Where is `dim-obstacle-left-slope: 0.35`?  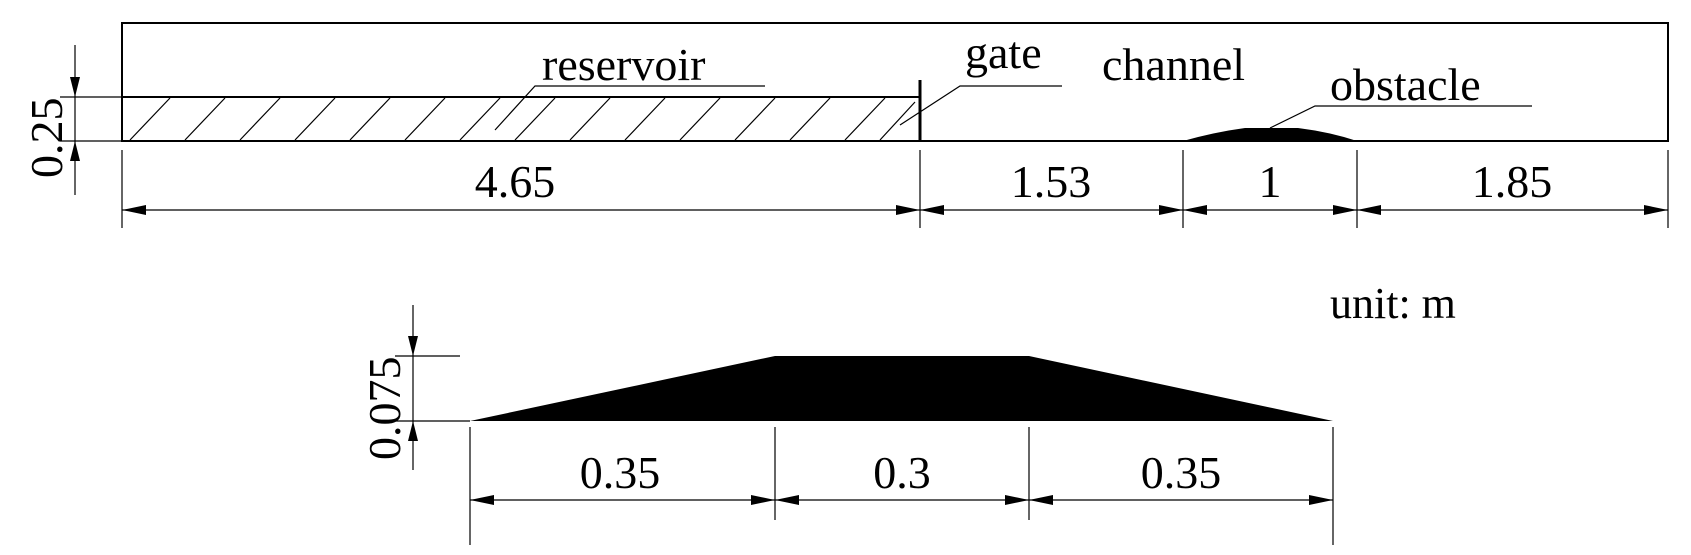 dim-obstacle-left-slope: 0.35 is located at coordinates (620, 472).